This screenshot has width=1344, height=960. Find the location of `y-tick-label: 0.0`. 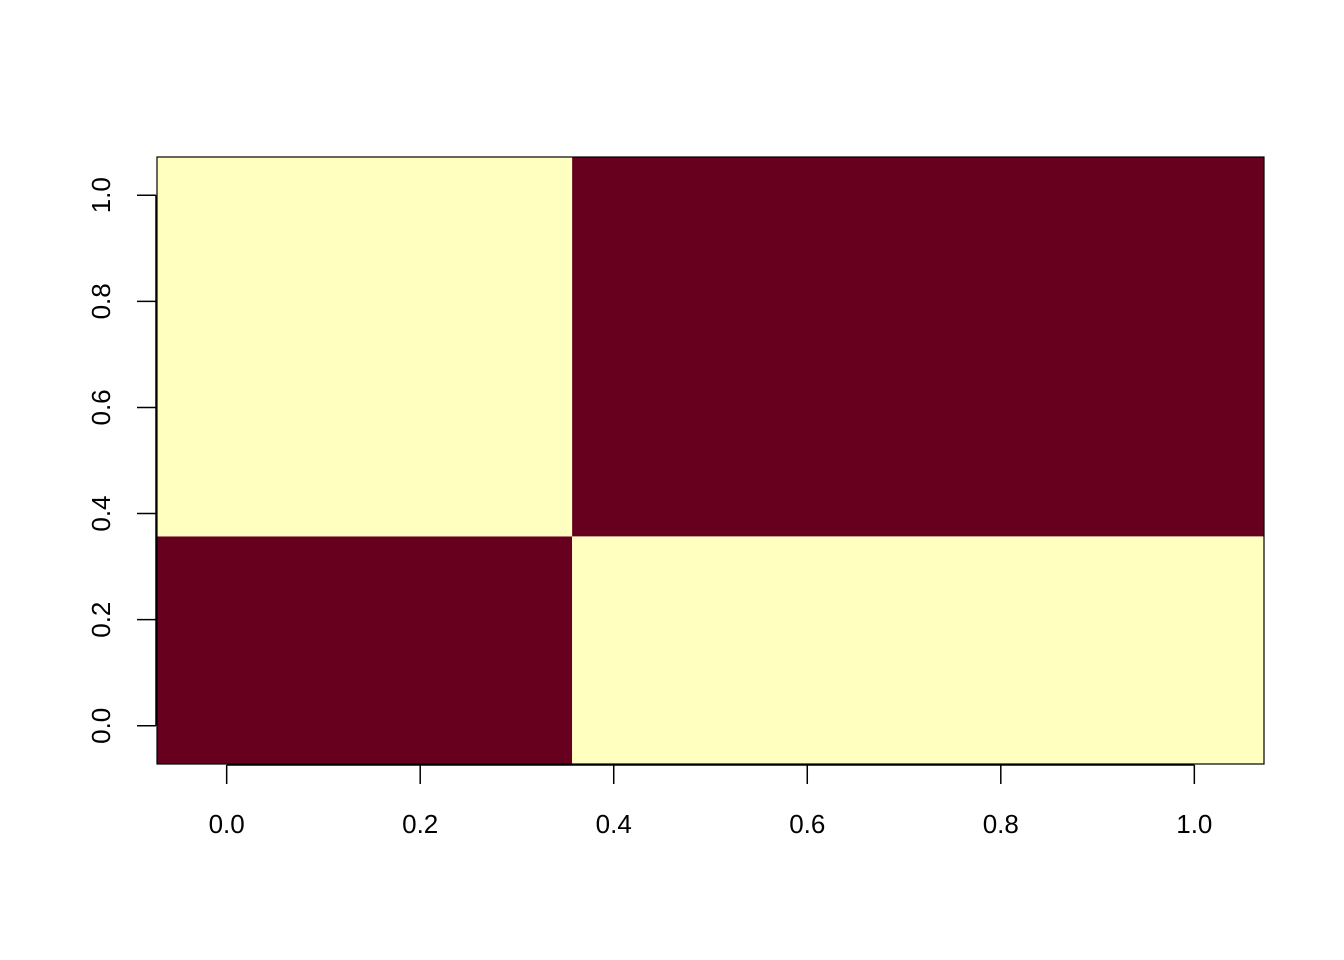

y-tick-label: 0.0 is located at coordinates (101, 726).